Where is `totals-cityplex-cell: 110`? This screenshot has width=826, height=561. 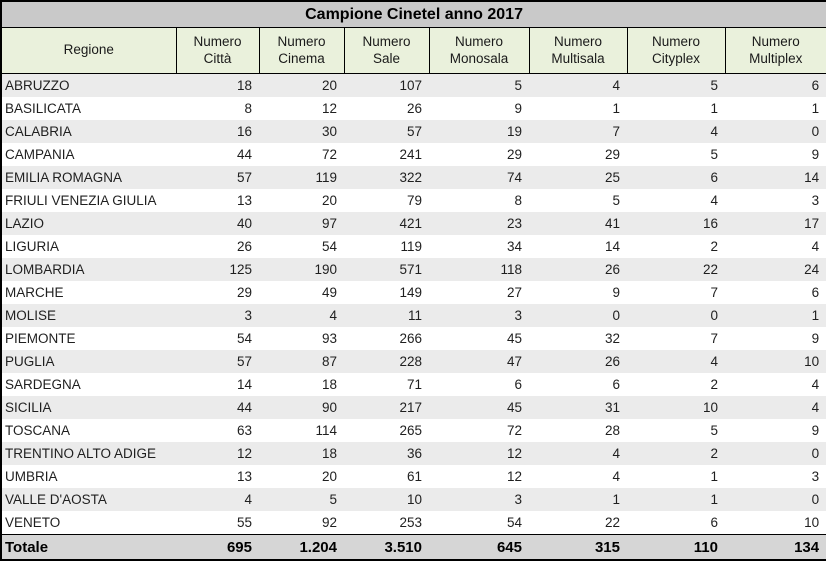 totals-cityplex-cell: 110 is located at coordinates (676, 547).